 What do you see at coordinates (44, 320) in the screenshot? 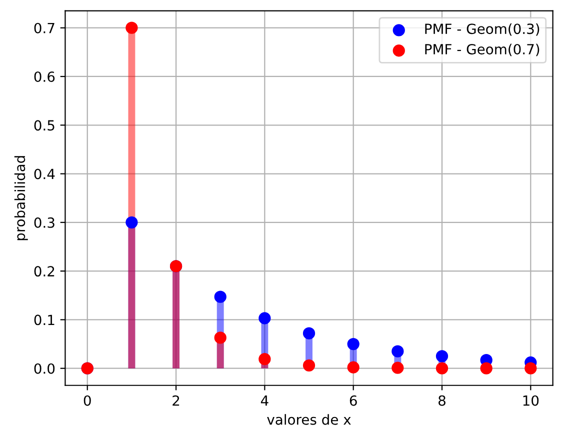
I see `y-tick-label: 0.1` at bounding box center [44, 320].